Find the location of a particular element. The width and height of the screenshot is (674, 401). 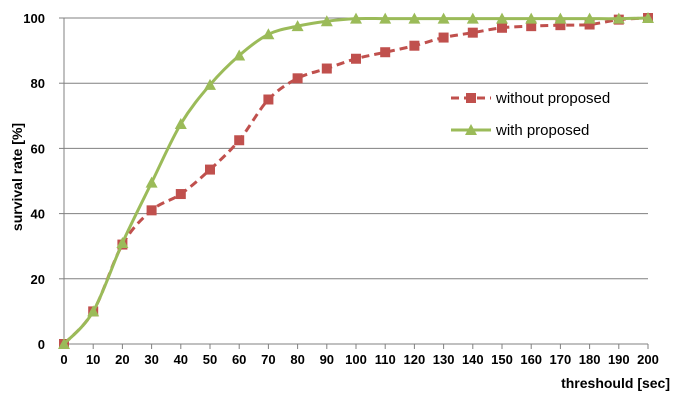

x-tick-label: 190 is located at coordinates (619, 359).